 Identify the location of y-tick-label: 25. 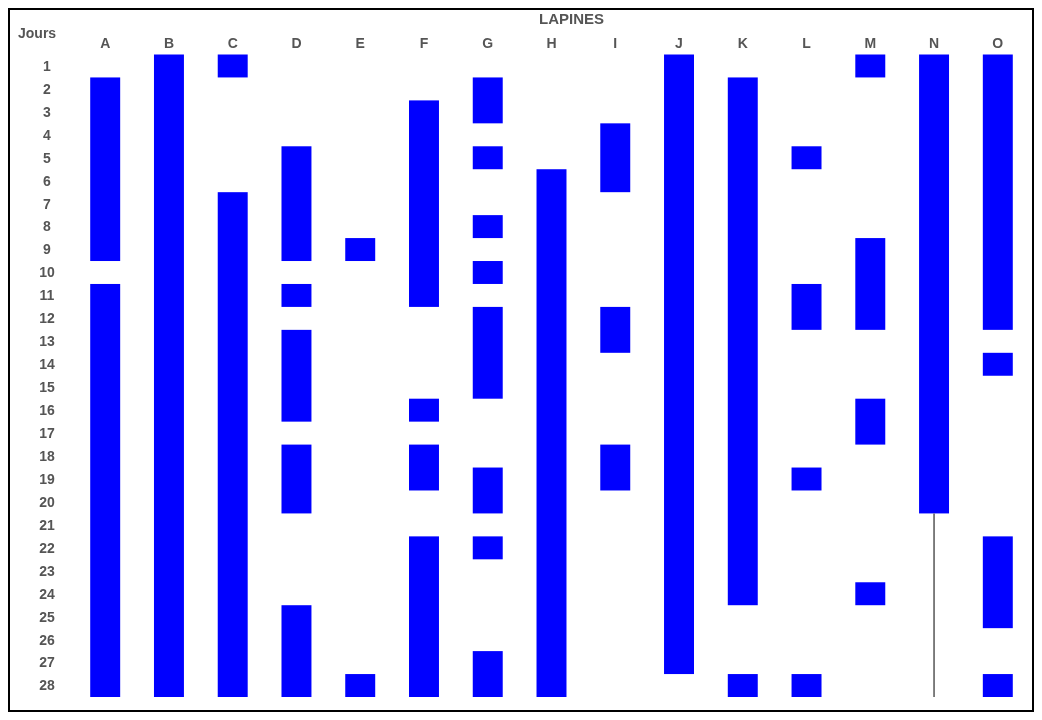
(47, 616).